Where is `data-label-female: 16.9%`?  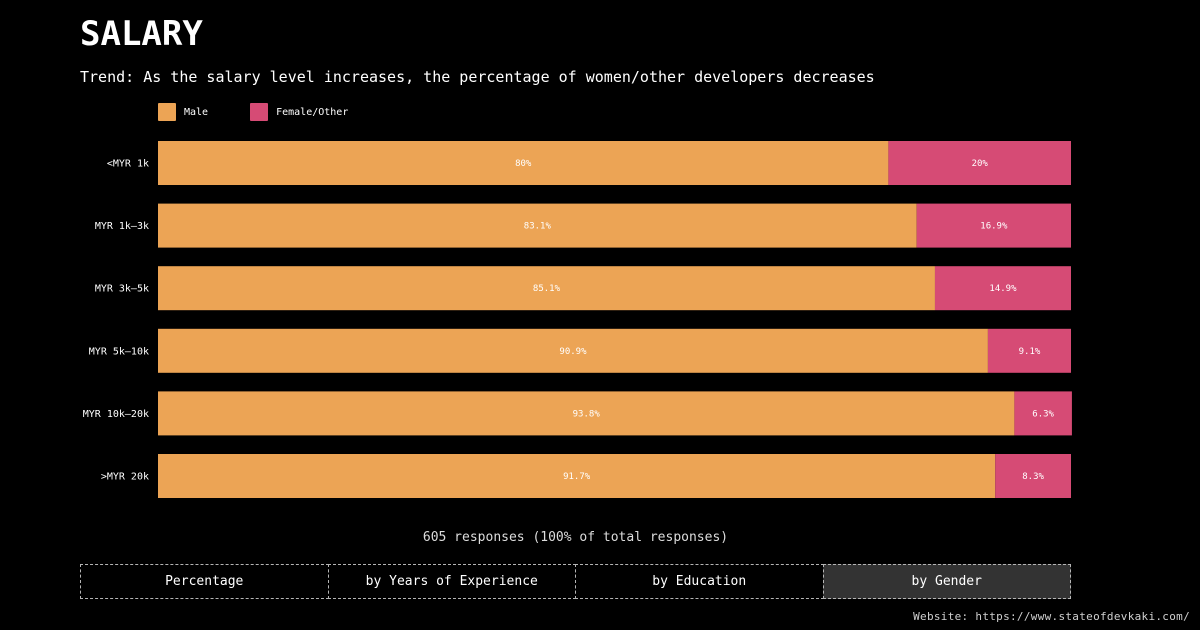 data-label-female: 16.9% is located at coordinates (994, 227).